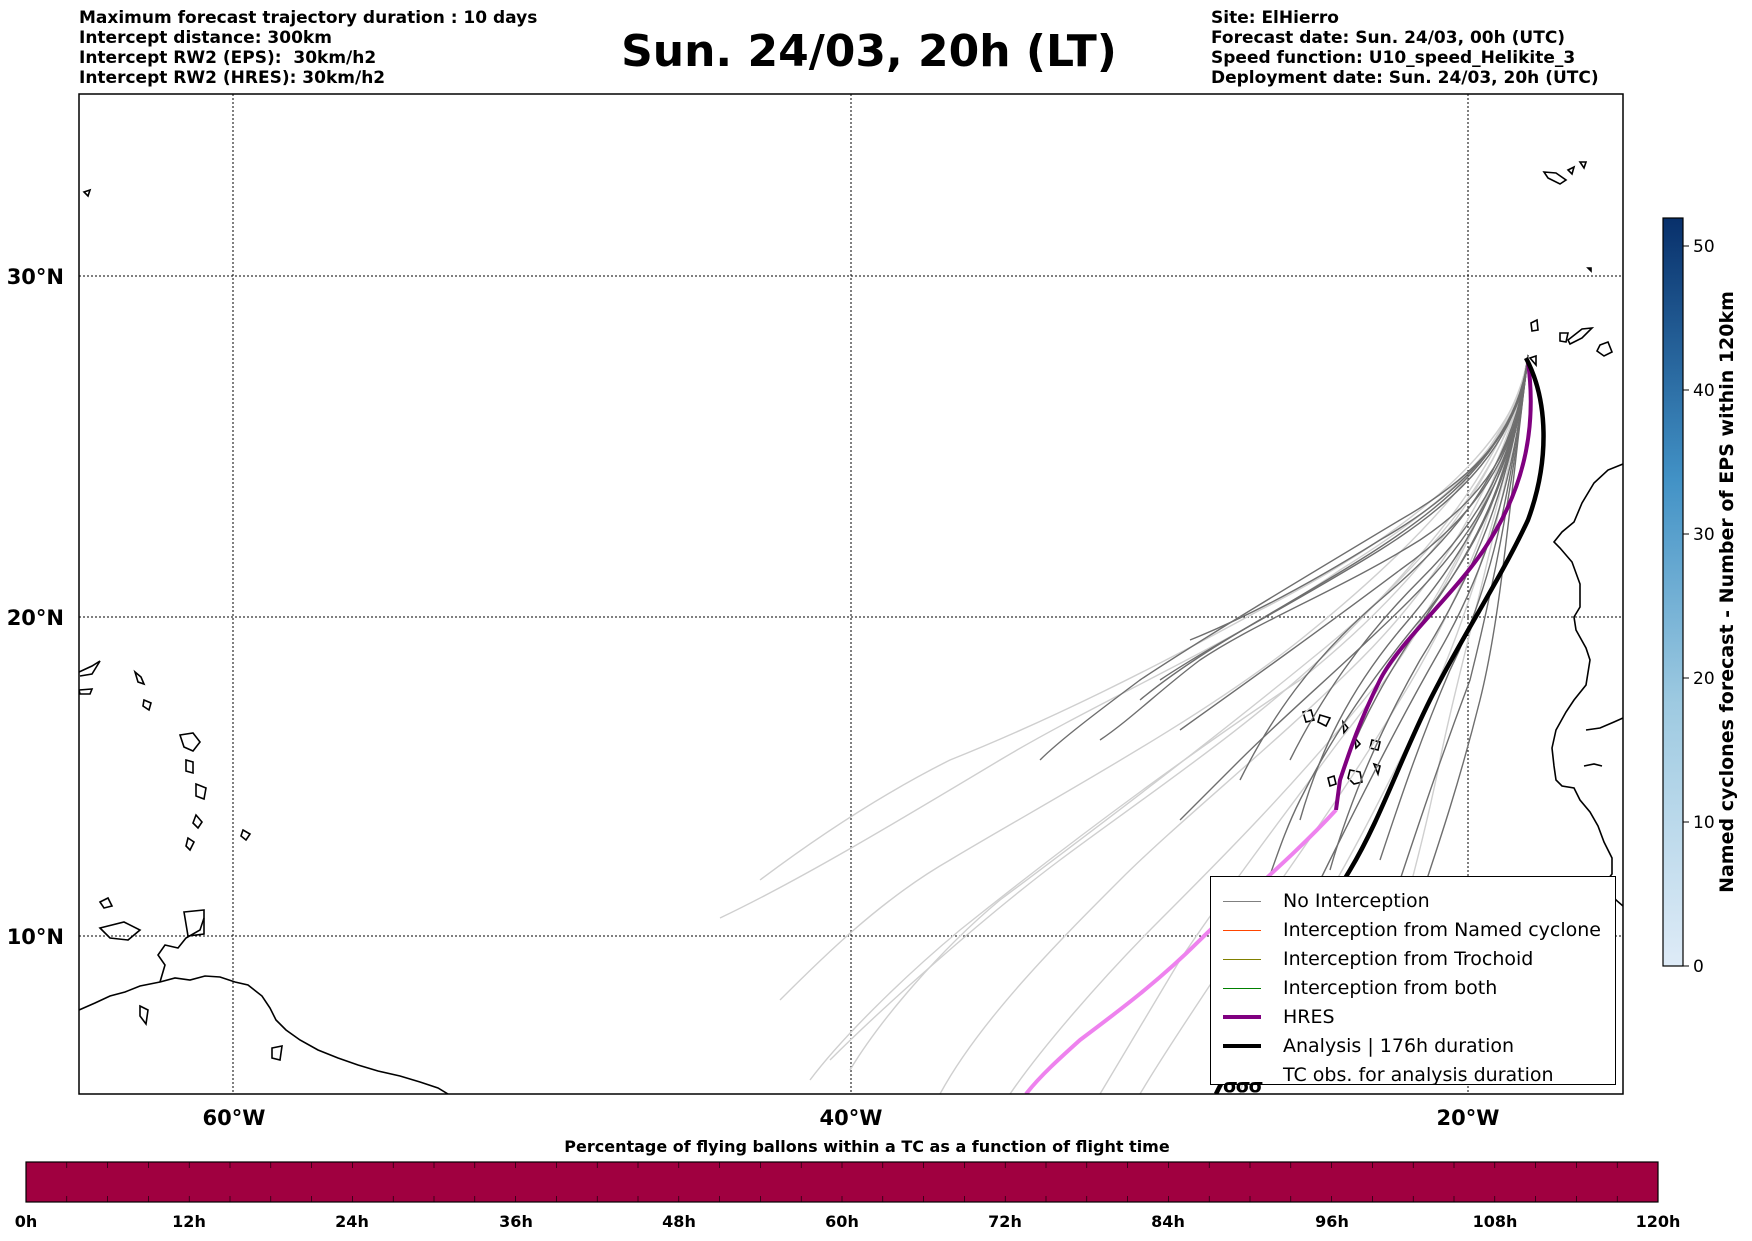  I want to click on info-line: Speed function: U10_speed_Helikite_3, so click(1393, 58).